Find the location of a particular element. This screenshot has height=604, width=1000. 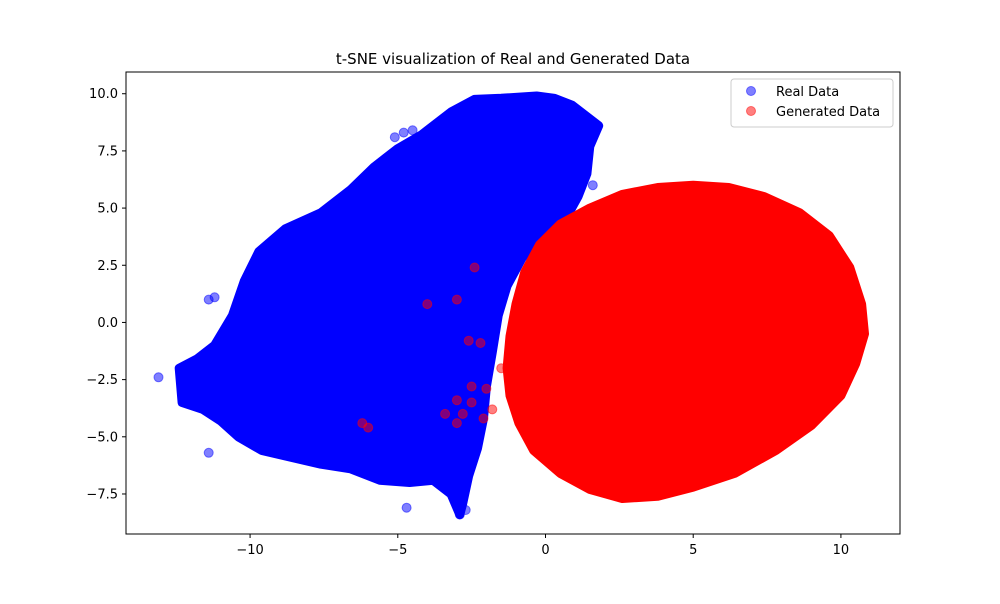

x-tick-label: 0 is located at coordinates (545, 550).